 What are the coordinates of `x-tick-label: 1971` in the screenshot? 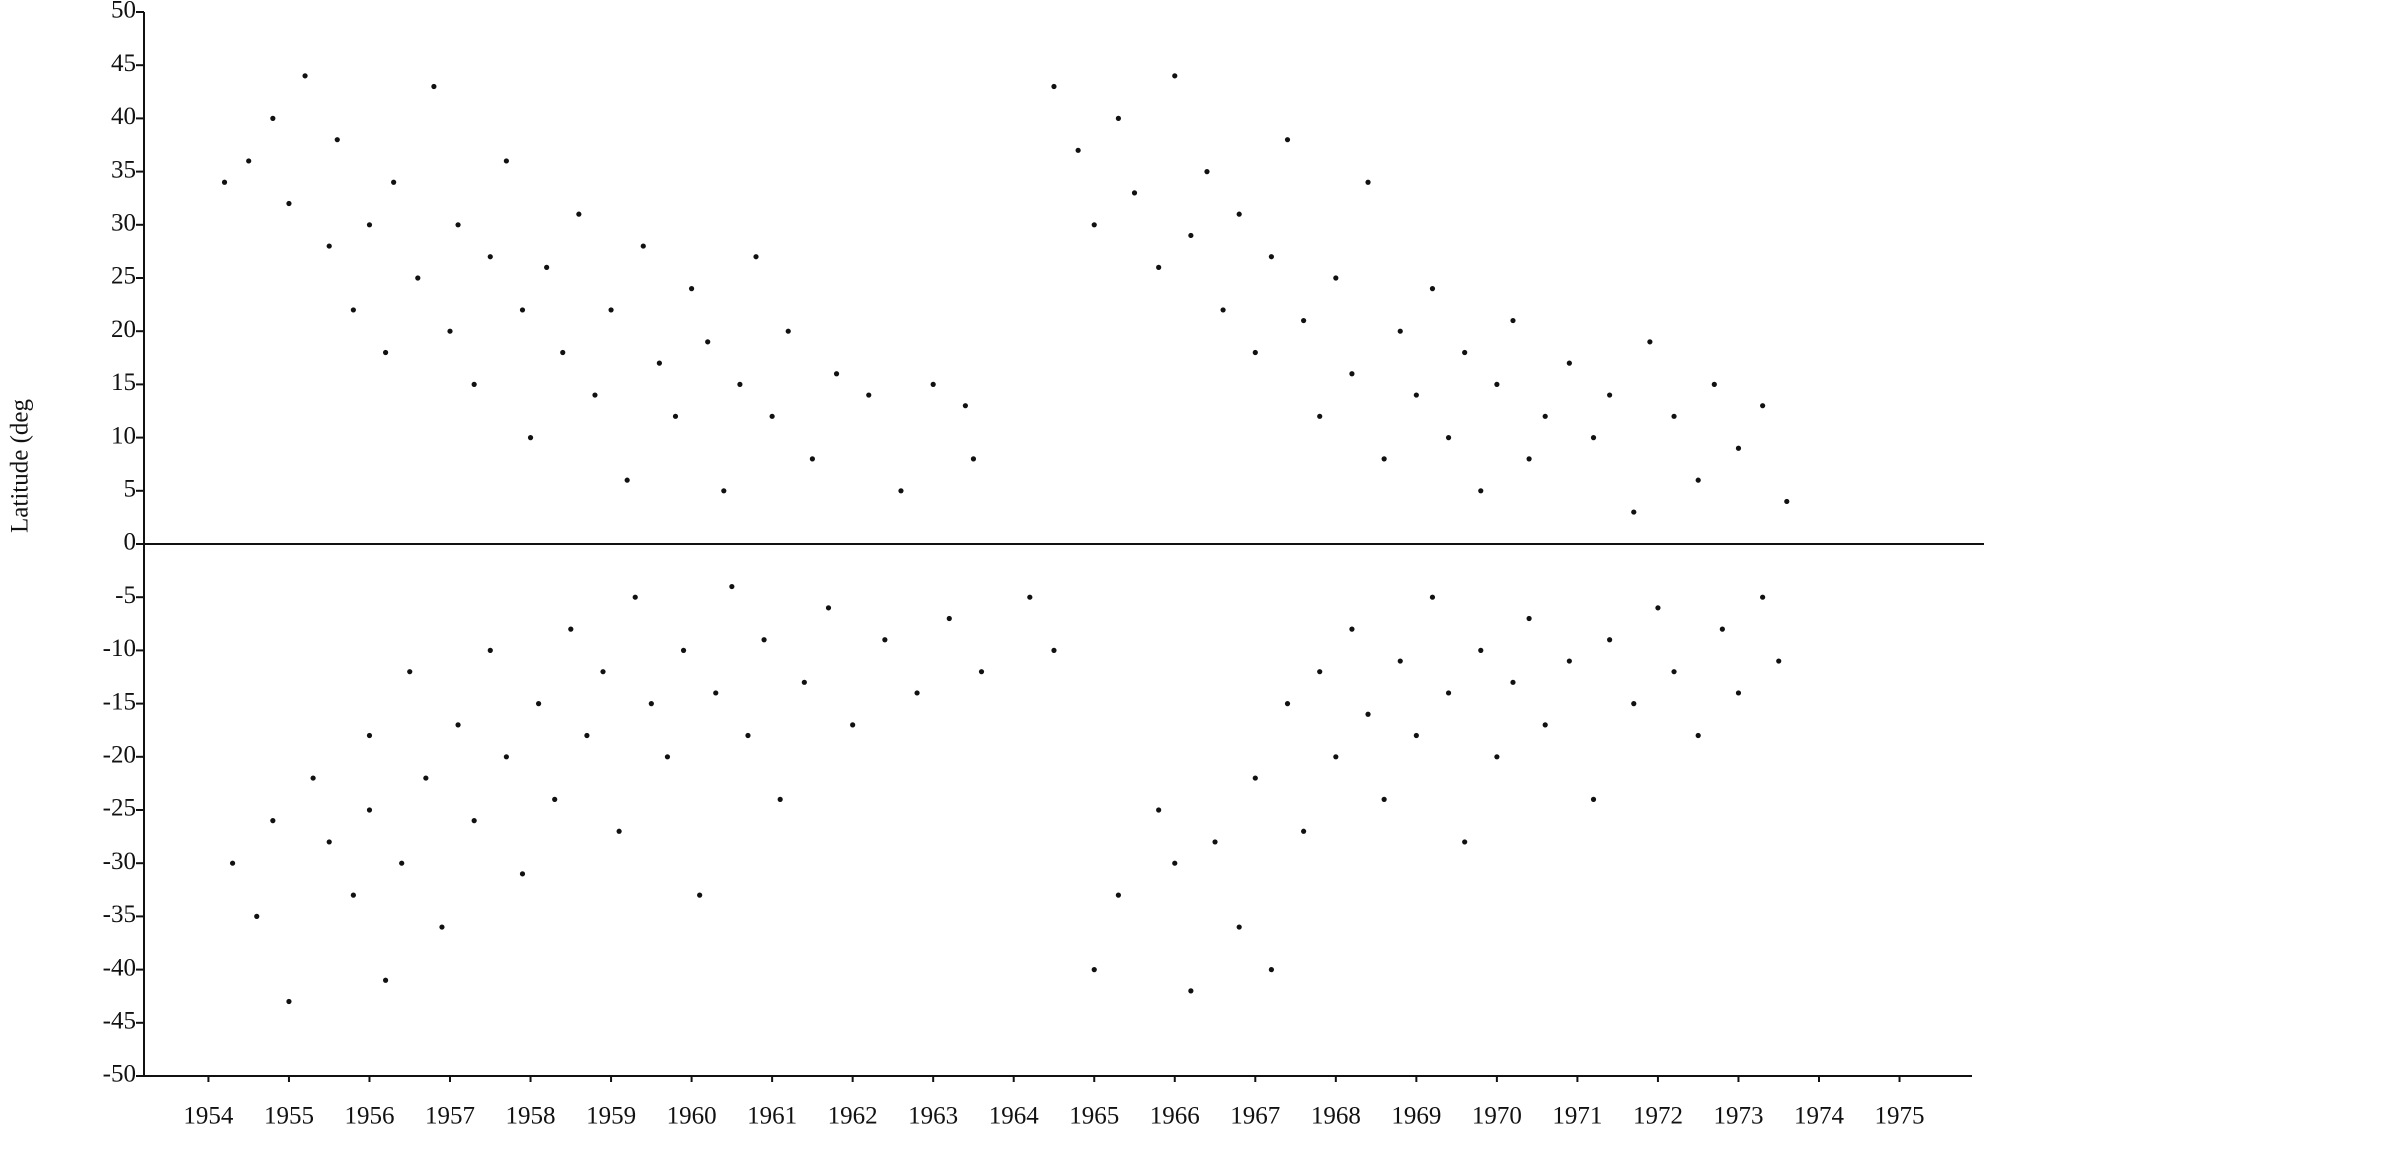 It's located at (1577, 1116).